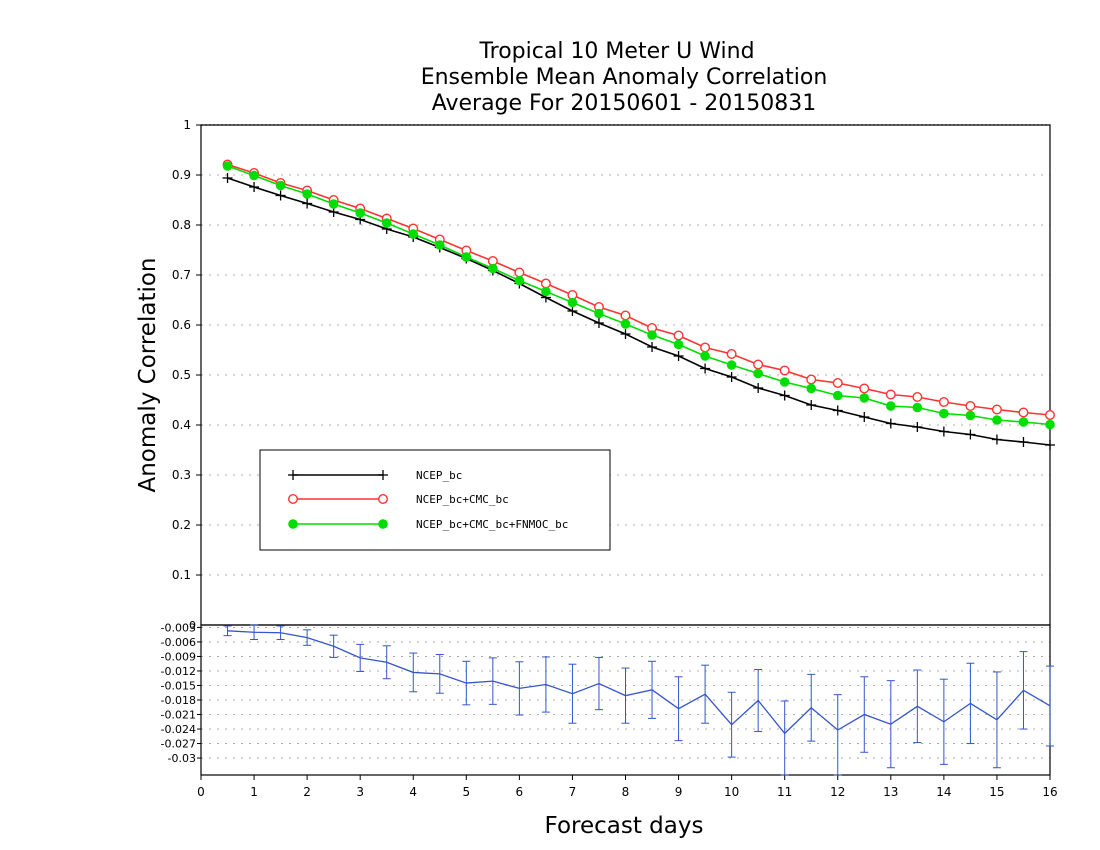 This screenshot has width=1100, height=850. I want to click on bottom-y-zero-label: 0, so click(192, 625).